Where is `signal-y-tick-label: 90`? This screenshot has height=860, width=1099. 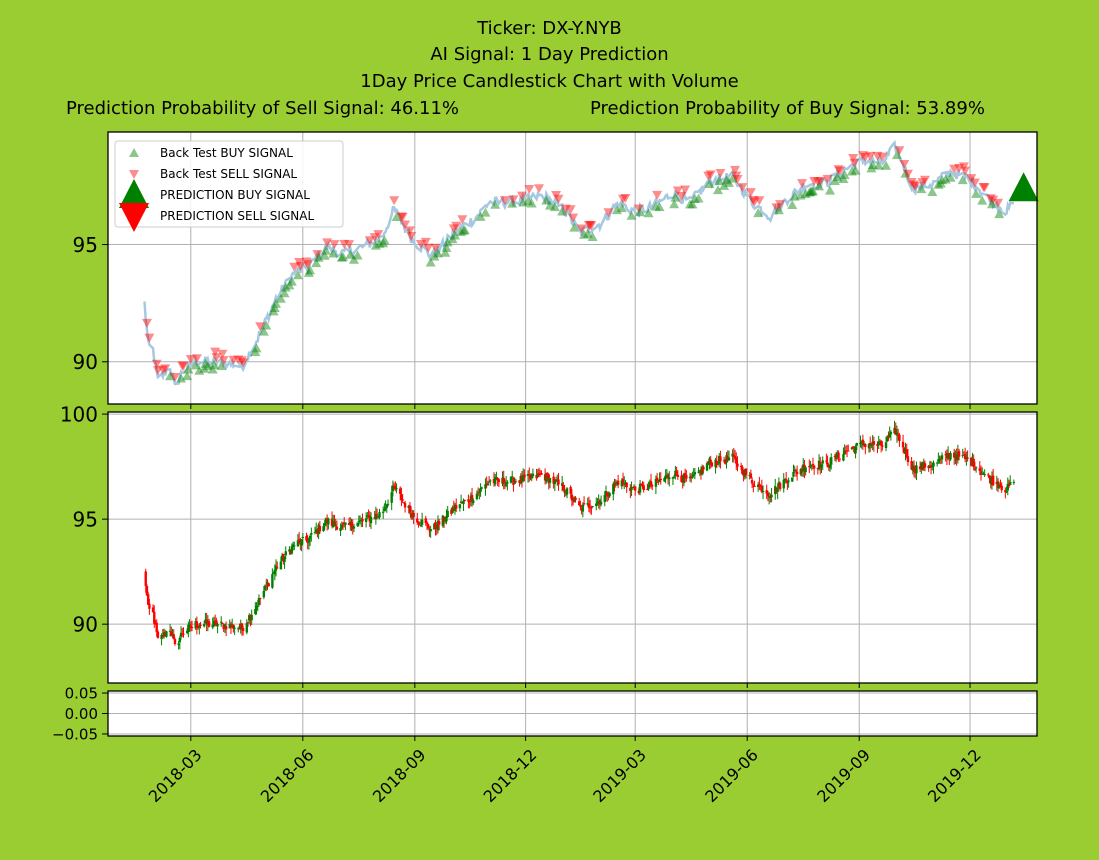 signal-y-tick-label: 90 is located at coordinates (85, 362).